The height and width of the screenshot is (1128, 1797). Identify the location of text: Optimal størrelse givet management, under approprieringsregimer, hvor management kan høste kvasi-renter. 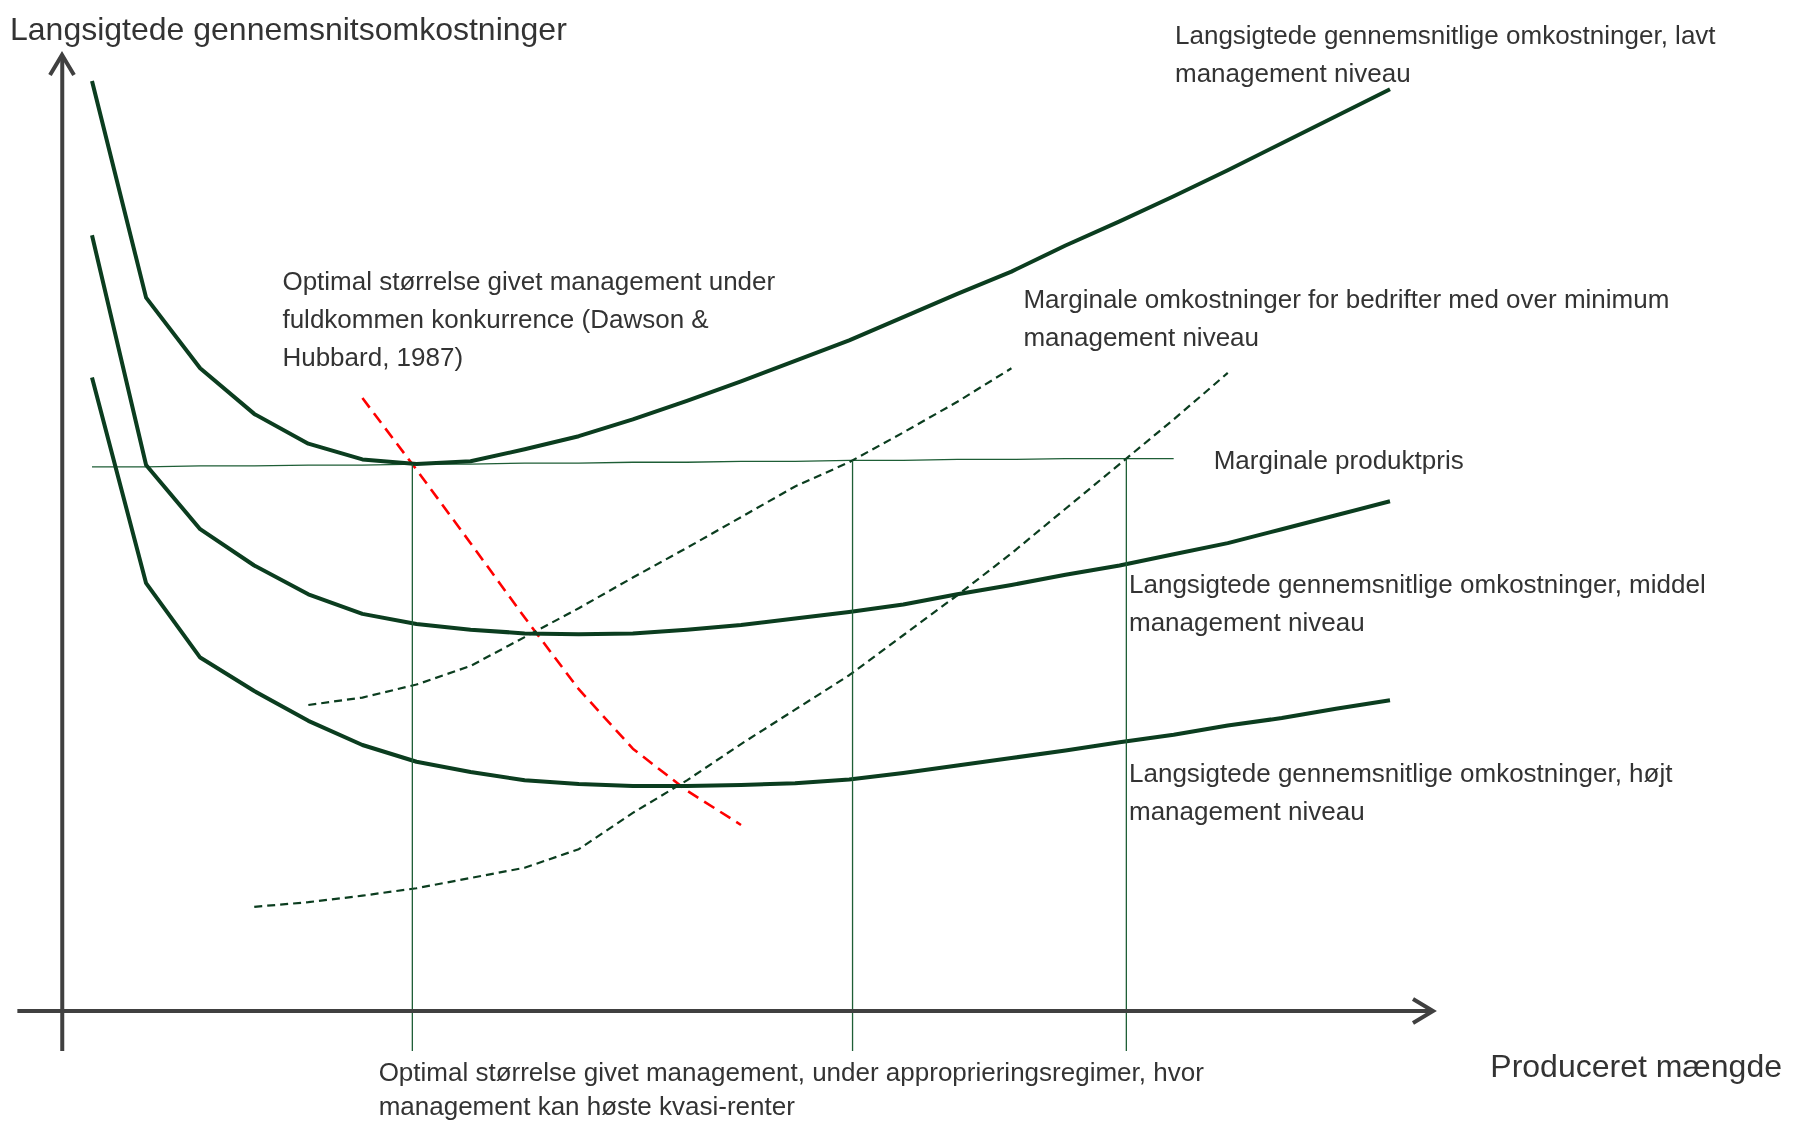
(791, 1089).